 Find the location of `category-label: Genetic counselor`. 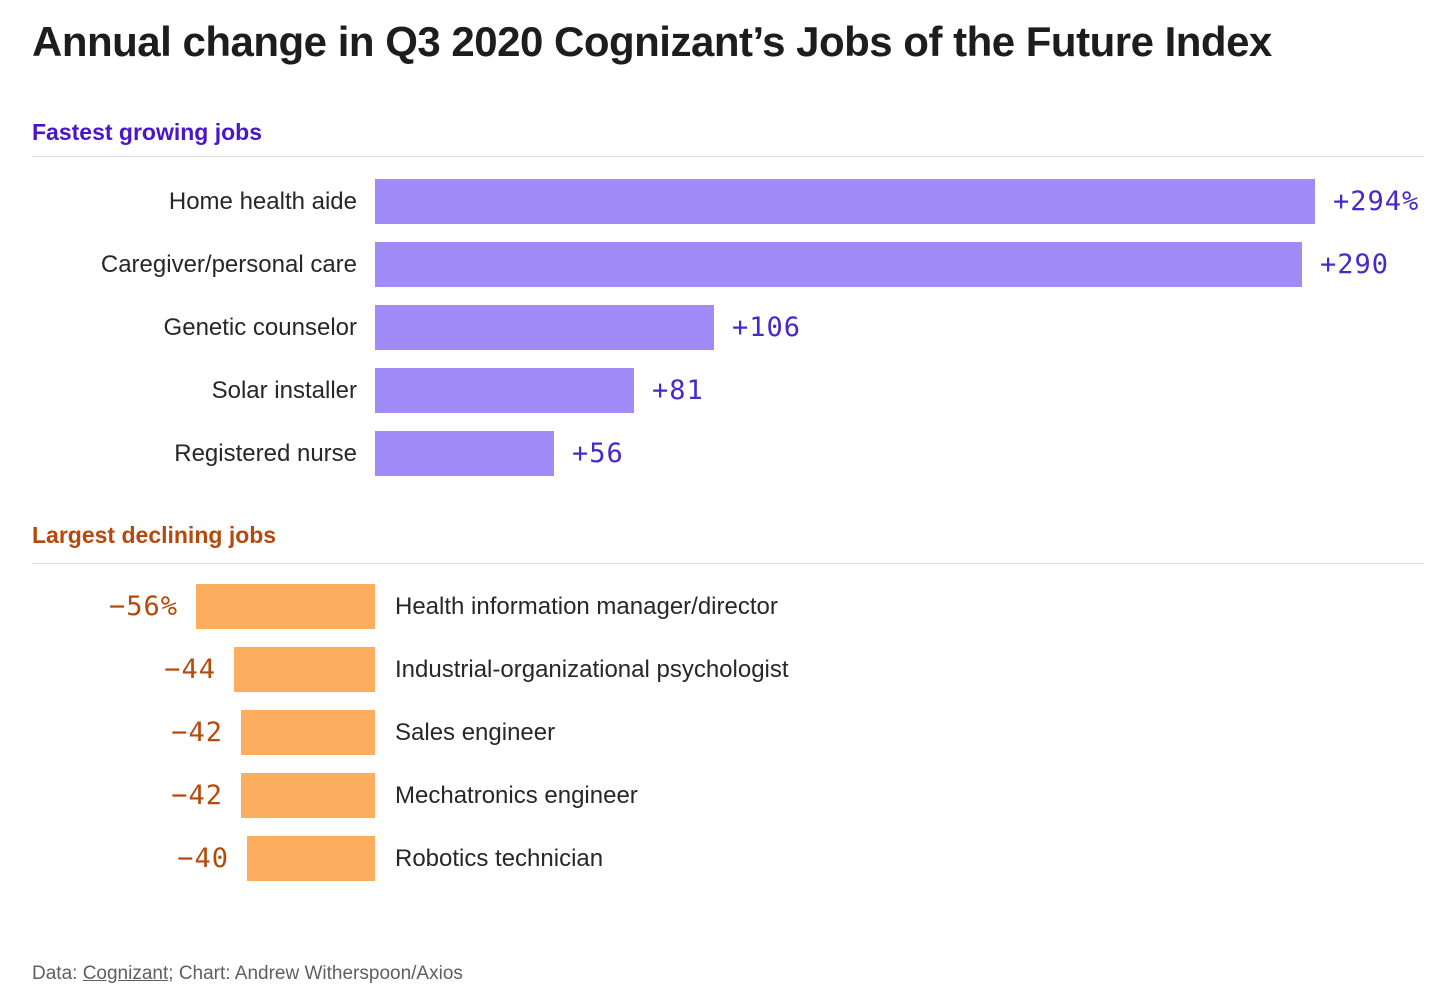

category-label: Genetic counselor is located at coordinates (260, 327).